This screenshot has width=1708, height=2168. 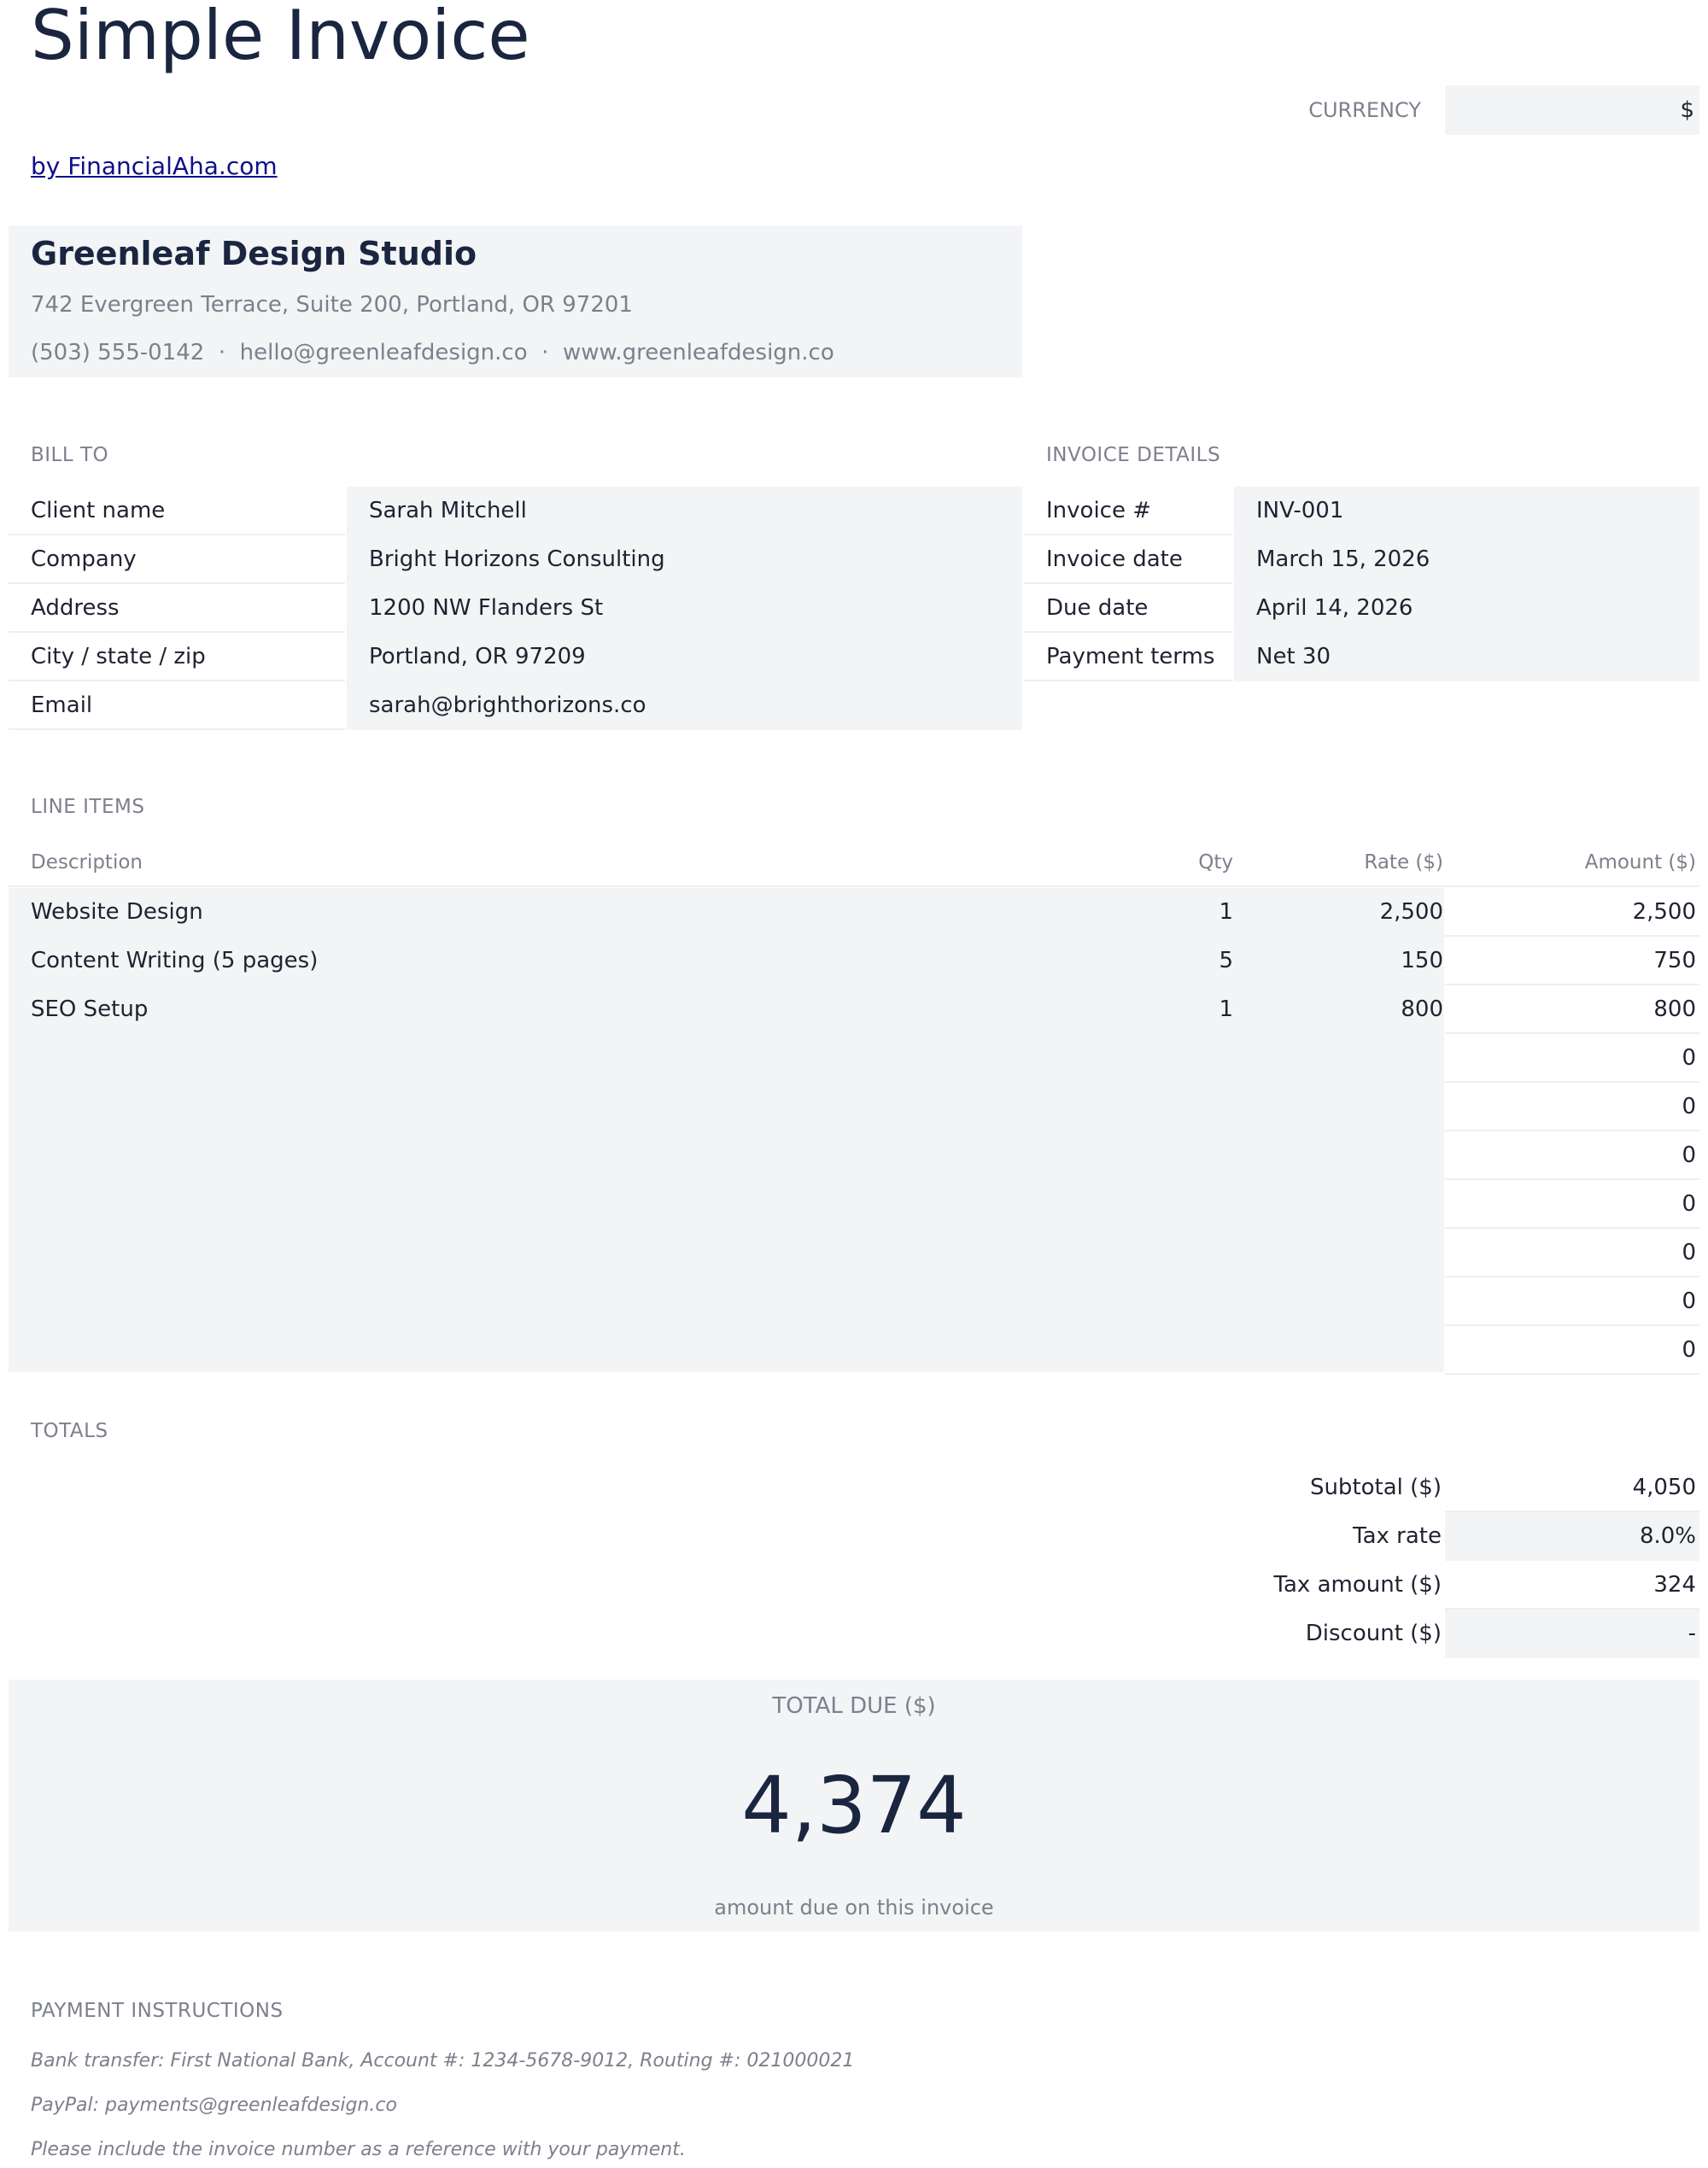 I want to click on currency-label: CURRENCY, so click(x=1364, y=110).